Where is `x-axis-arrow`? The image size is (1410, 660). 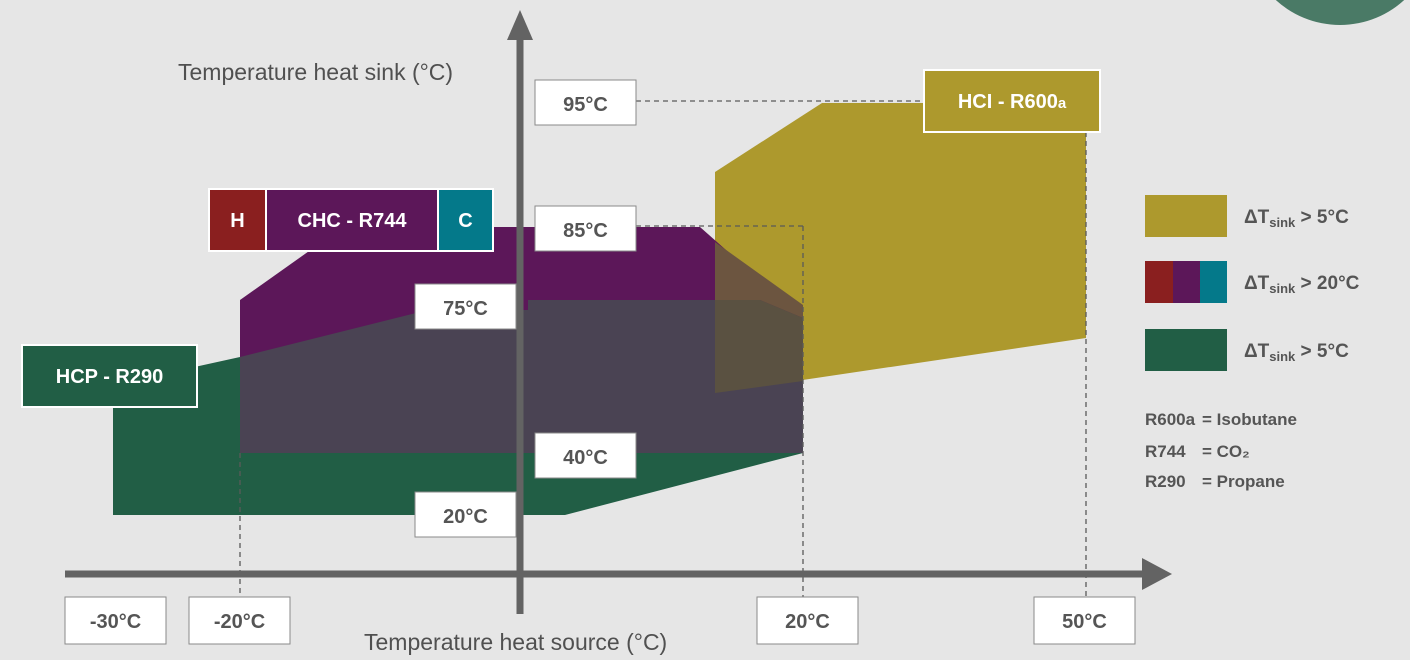 x-axis-arrow is located at coordinates (1157, 574).